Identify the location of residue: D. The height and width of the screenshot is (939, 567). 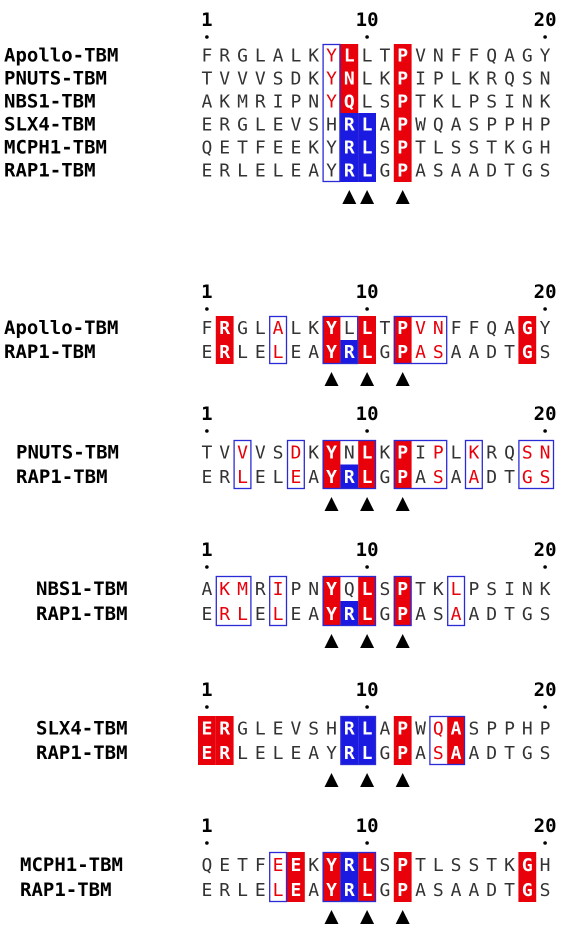
(491, 753).